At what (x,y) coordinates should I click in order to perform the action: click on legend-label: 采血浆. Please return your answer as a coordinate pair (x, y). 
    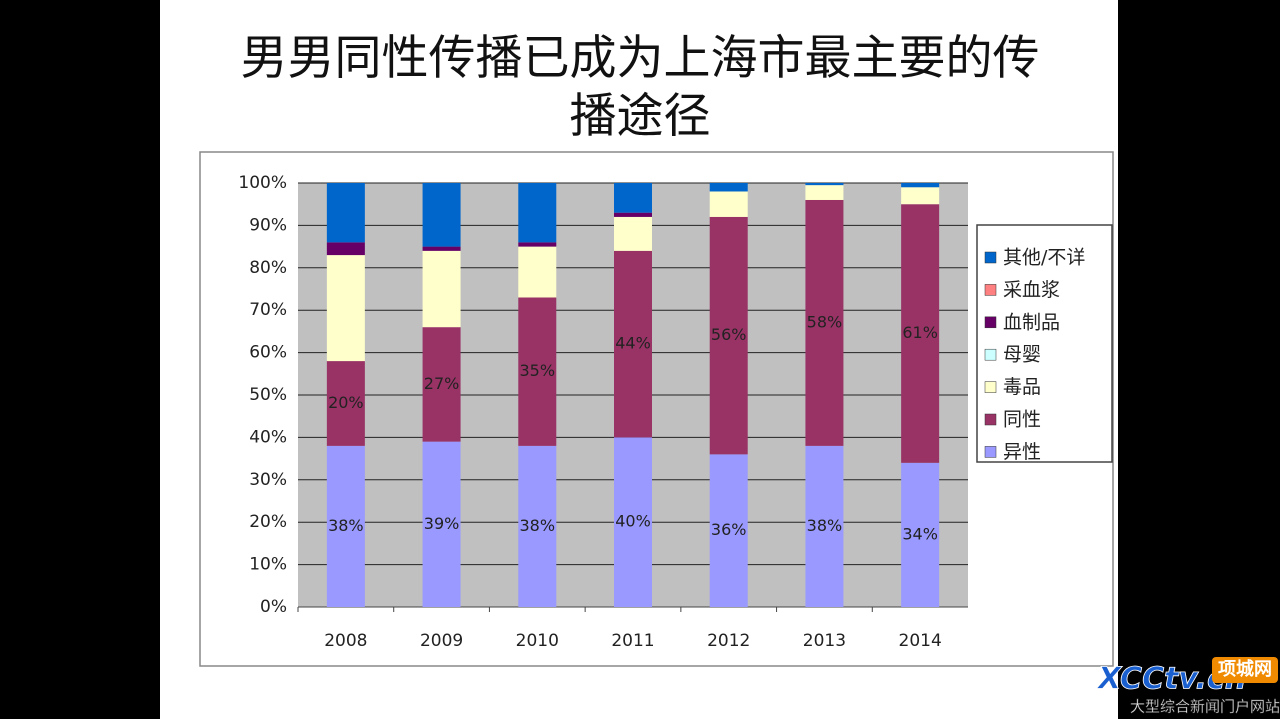
    Looking at the image, I should click on (1031, 290).